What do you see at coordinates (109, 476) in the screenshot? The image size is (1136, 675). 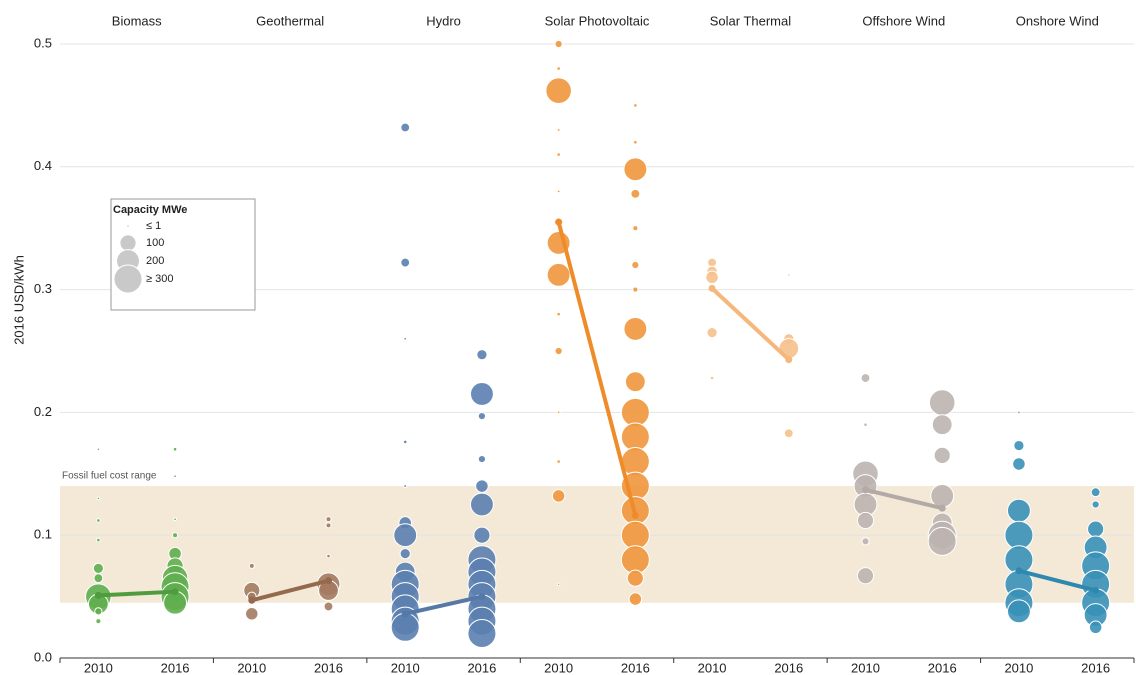 I see `band-label: Fossil fuel cost range` at bounding box center [109, 476].